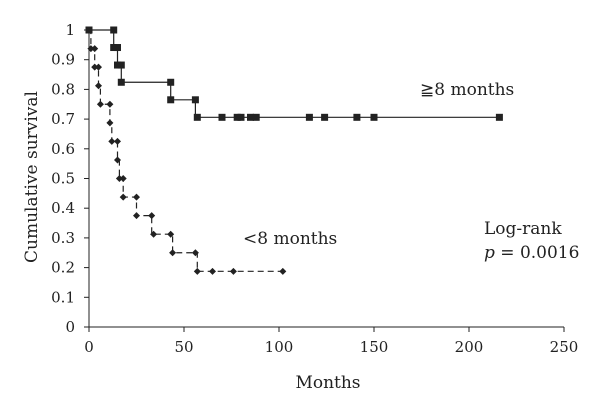  I want to click on p-value: = 0.0016, so click(537, 253).